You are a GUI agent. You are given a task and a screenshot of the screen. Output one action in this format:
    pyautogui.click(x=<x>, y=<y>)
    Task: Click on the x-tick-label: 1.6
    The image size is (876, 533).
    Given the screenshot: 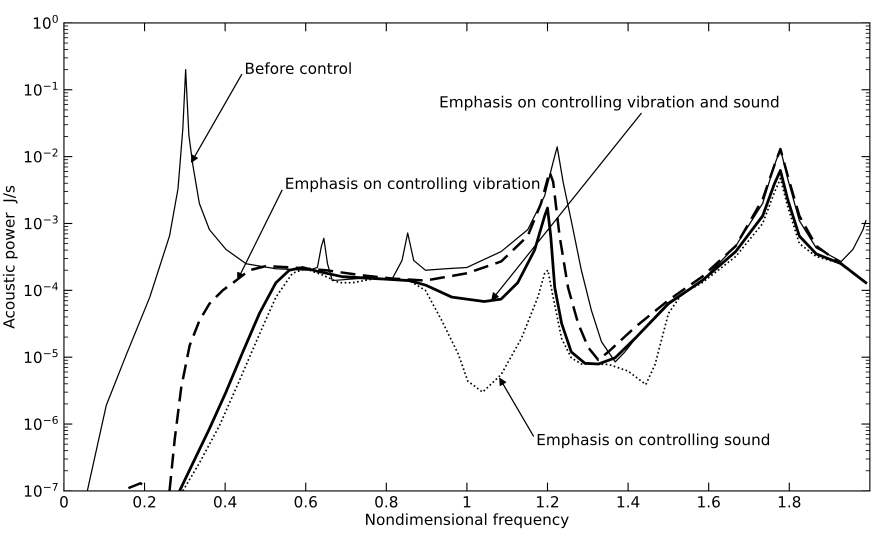 What is the action you would take?
    pyautogui.click(x=709, y=502)
    